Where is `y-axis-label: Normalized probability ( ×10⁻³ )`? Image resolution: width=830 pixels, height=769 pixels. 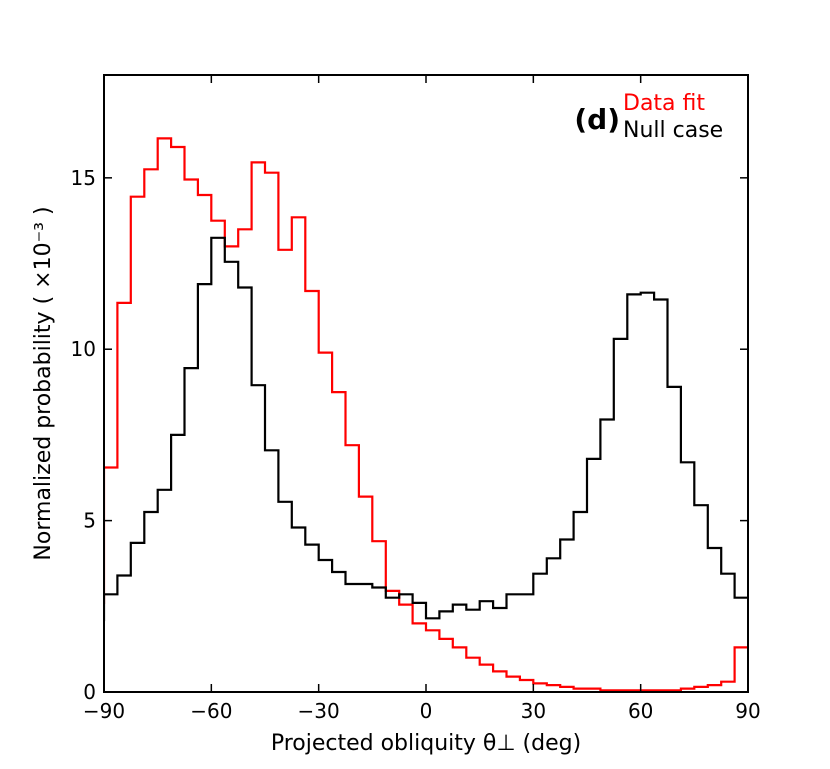 y-axis-label: Normalized probability ( ×10⁻³ ) is located at coordinates (43, 383).